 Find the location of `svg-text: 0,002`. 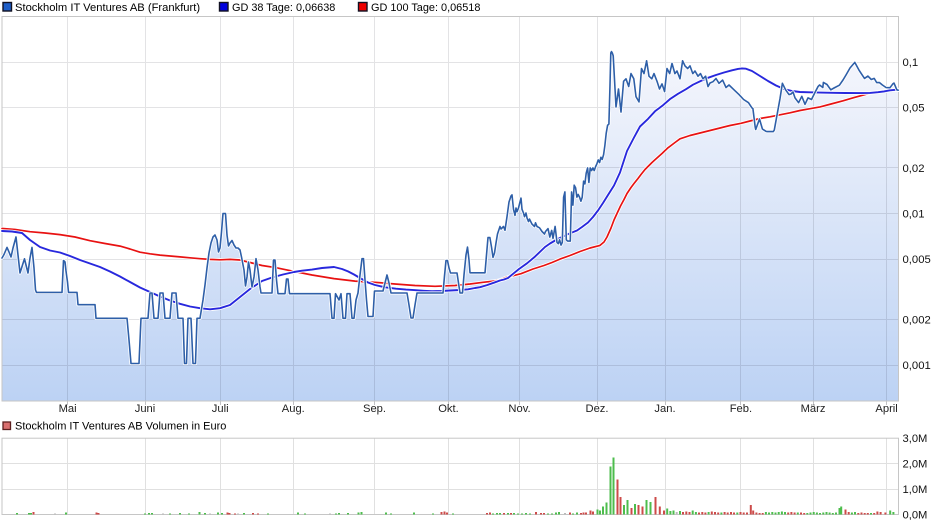

svg-text: 0,002 is located at coordinates (917, 320).